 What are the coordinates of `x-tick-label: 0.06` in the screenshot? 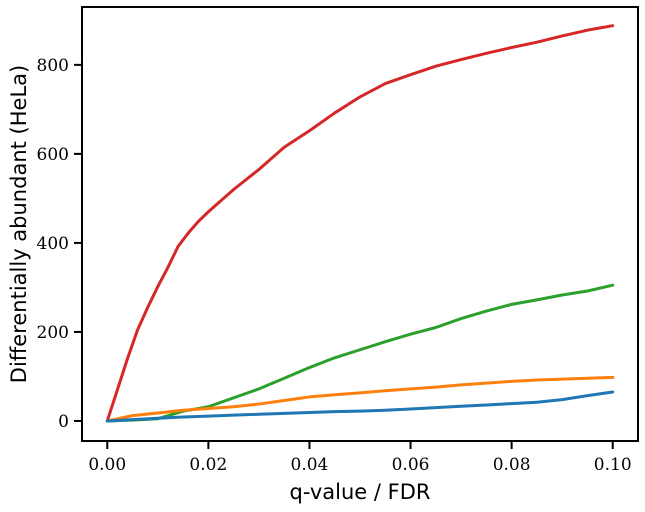 It's located at (411, 465).